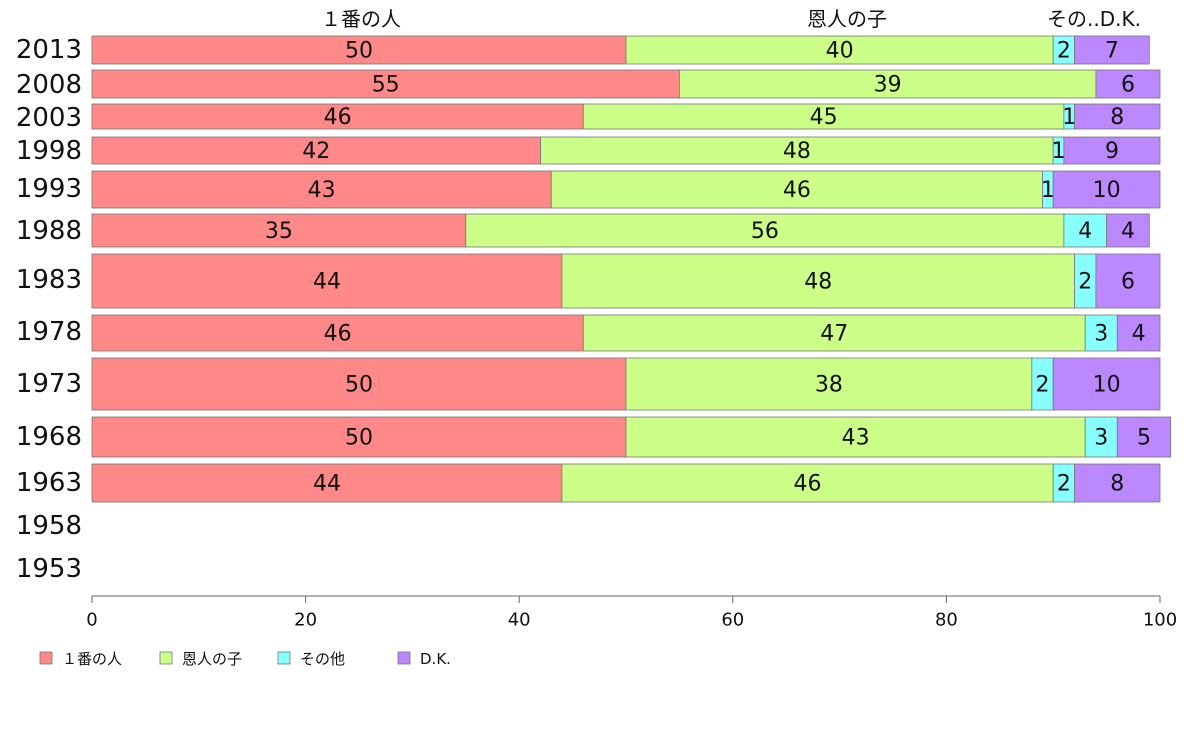 The image size is (1188, 736). Describe the element at coordinates (840, 51) in the screenshot. I see `data-label-2013-1: 40` at that location.